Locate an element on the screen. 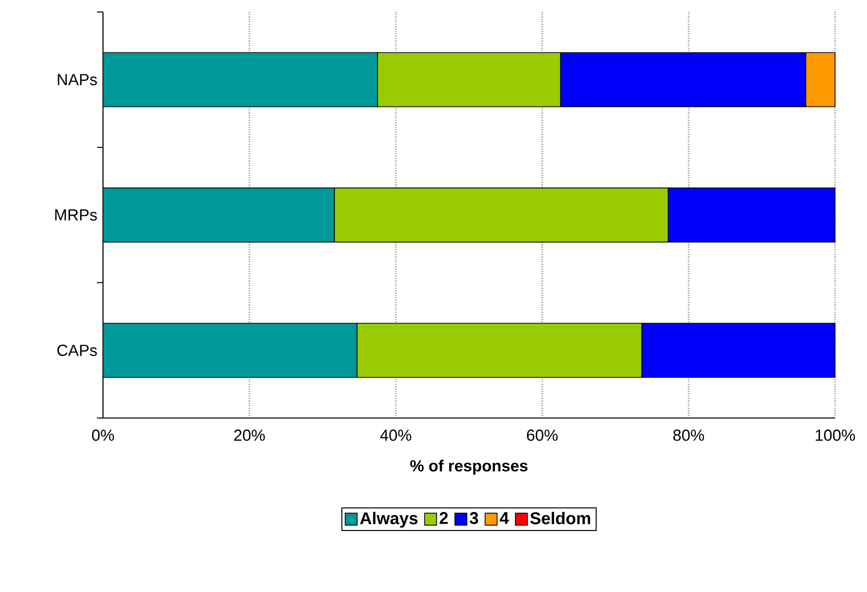  legend-label: Seldom is located at coordinates (560, 518).